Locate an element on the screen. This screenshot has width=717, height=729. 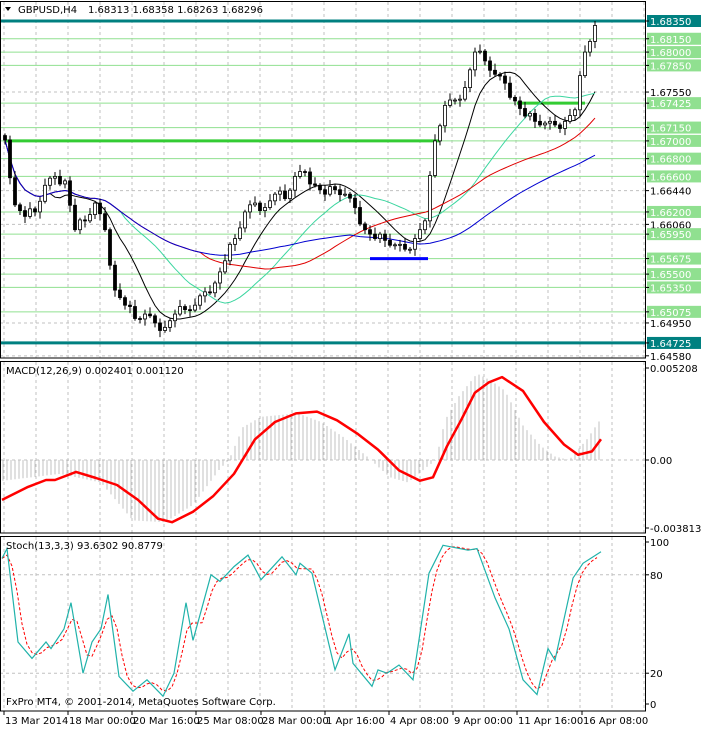
time-axis-label: 1 Apr 16:00 is located at coordinates (355, 721).